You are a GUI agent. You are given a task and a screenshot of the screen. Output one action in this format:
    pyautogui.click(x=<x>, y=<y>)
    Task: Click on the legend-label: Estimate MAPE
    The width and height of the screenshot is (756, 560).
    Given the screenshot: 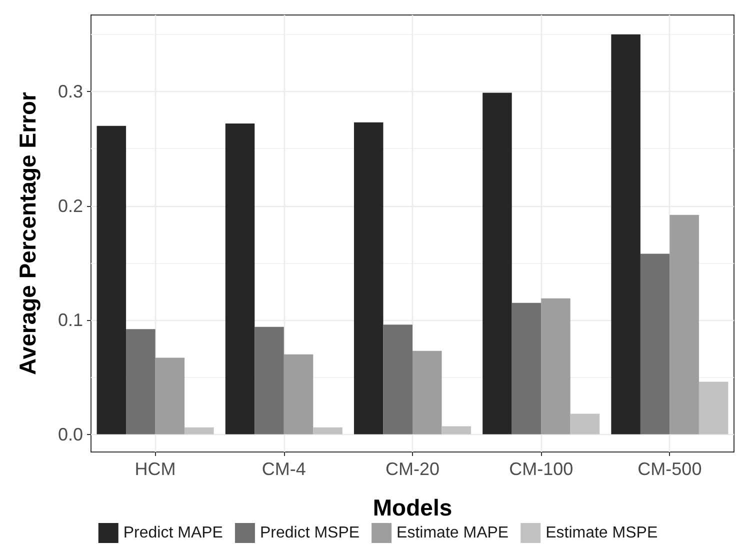 What is the action you would take?
    pyautogui.click(x=452, y=533)
    